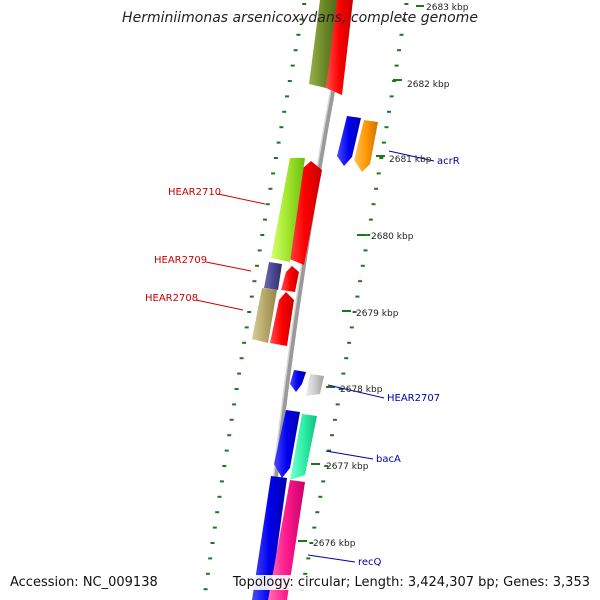  What do you see at coordinates (269, 538) in the screenshot?
I see `cds-recQ-blue` at bounding box center [269, 538].